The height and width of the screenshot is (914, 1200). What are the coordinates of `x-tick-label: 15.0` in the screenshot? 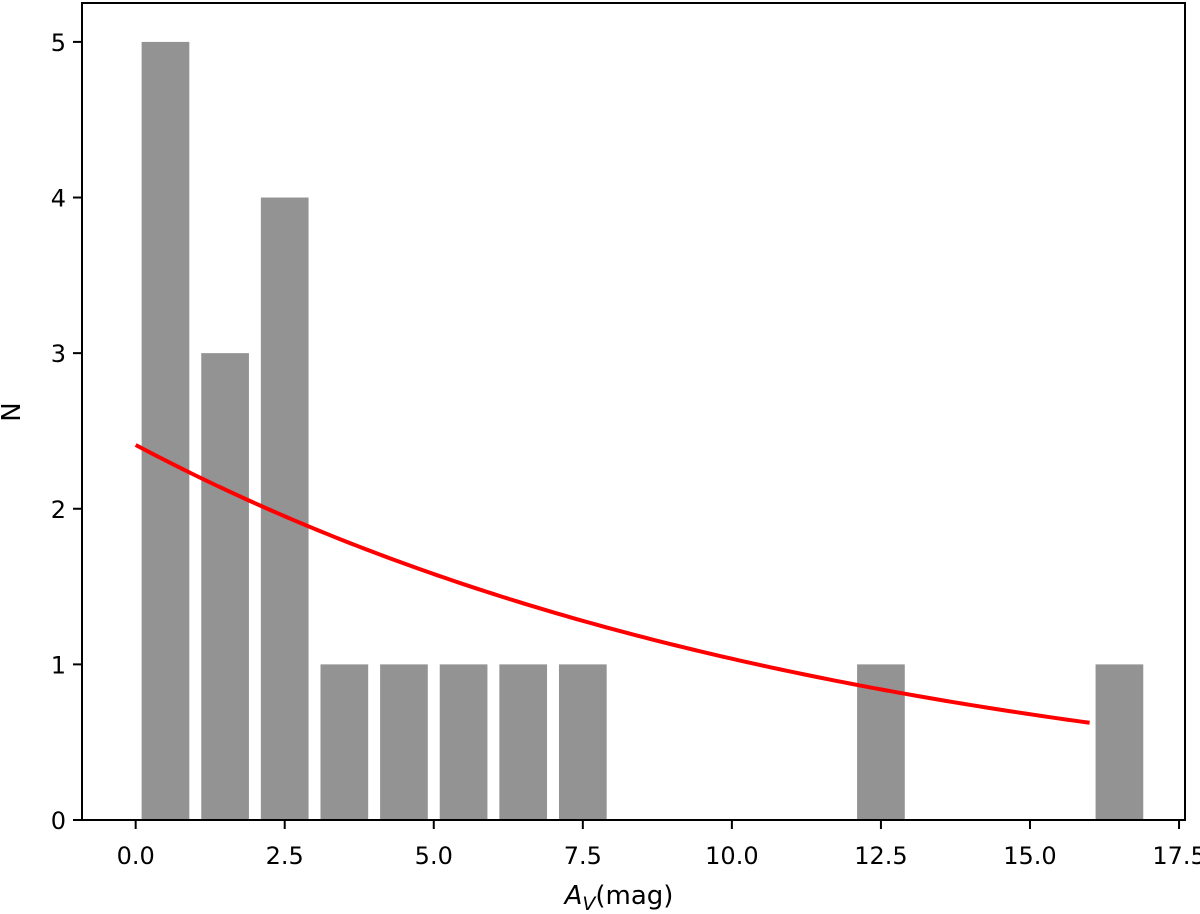 It's located at (1029, 856).